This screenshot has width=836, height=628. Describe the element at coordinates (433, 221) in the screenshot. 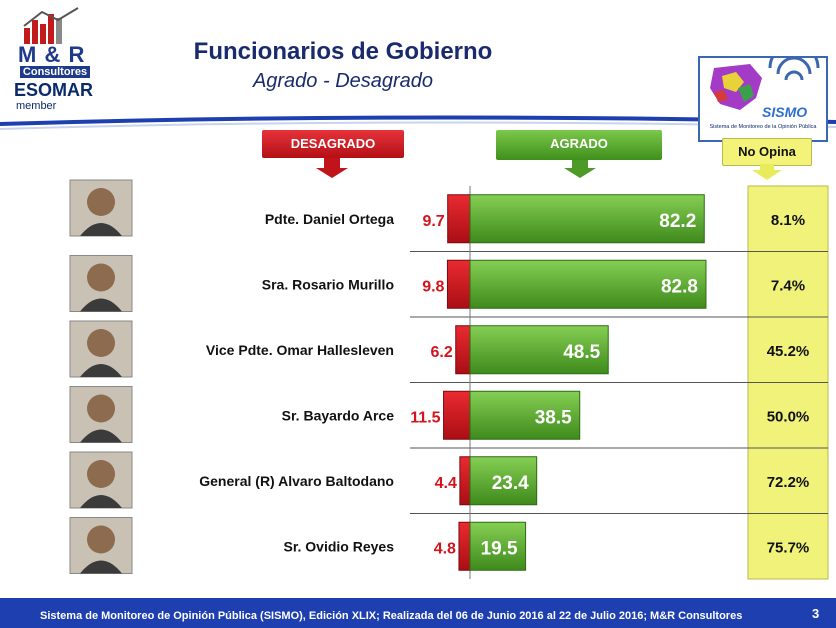

I see `desagrado-value-label: 9.7` at that location.